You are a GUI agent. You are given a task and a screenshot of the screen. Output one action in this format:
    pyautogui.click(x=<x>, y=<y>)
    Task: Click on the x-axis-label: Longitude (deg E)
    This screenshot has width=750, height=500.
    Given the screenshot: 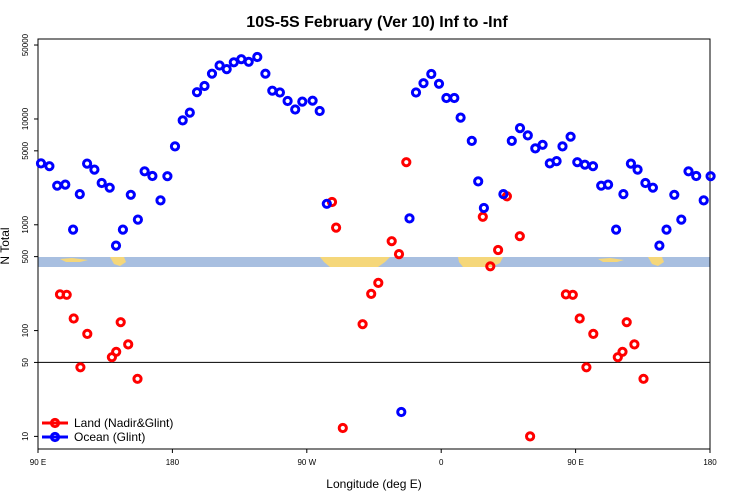 What is the action you would take?
    pyautogui.click(x=373, y=484)
    